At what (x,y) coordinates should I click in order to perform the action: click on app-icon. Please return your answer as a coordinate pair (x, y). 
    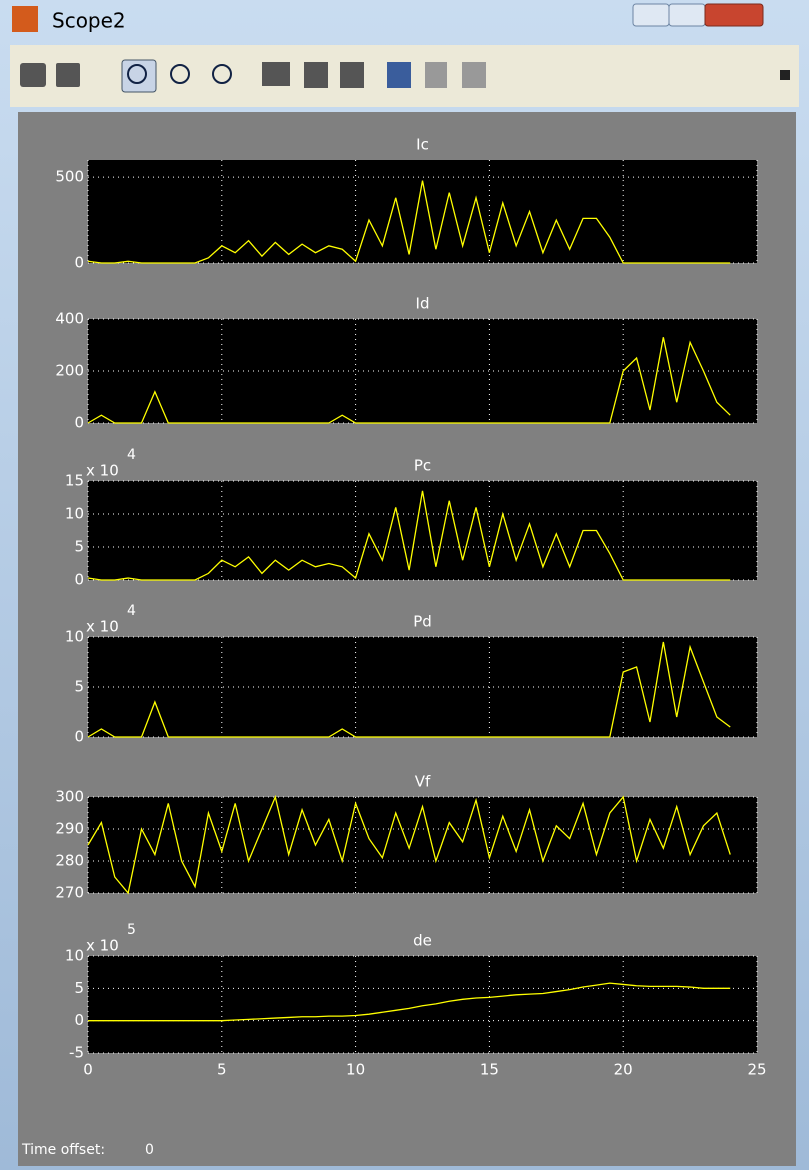
    Looking at the image, I should click on (25, 19).